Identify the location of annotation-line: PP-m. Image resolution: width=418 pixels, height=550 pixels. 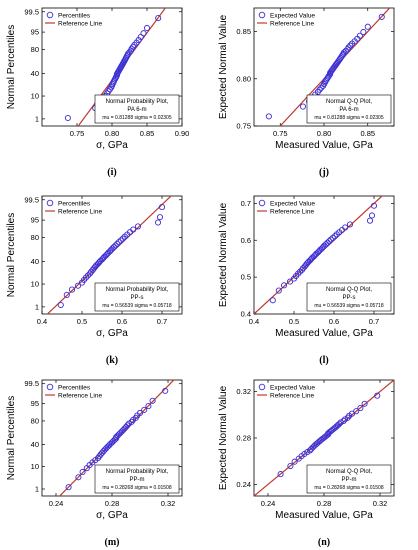
(349, 480).